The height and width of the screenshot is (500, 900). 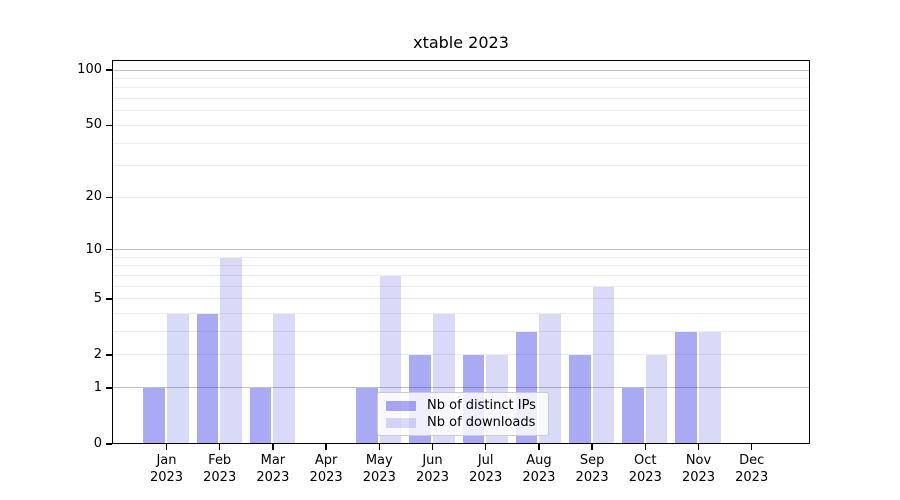 I want to click on legend-label: Nb of downloads, so click(x=481, y=422).